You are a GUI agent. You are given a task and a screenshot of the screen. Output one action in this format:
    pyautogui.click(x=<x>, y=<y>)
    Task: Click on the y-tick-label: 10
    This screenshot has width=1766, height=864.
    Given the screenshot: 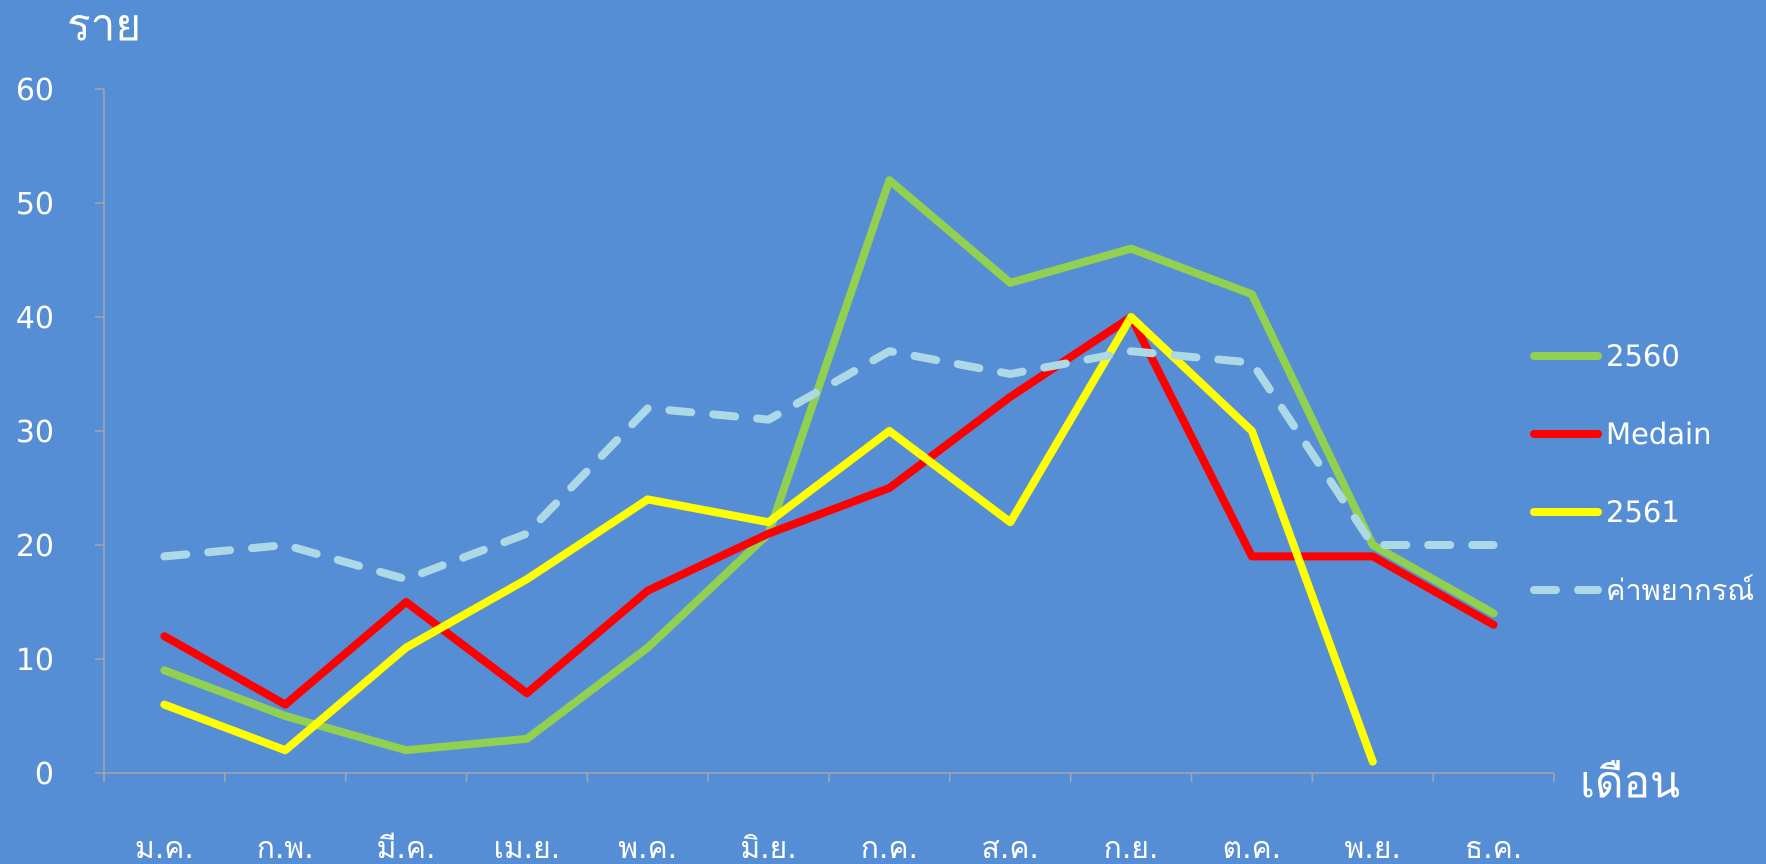 What is the action you would take?
    pyautogui.click(x=35, y=660)
    